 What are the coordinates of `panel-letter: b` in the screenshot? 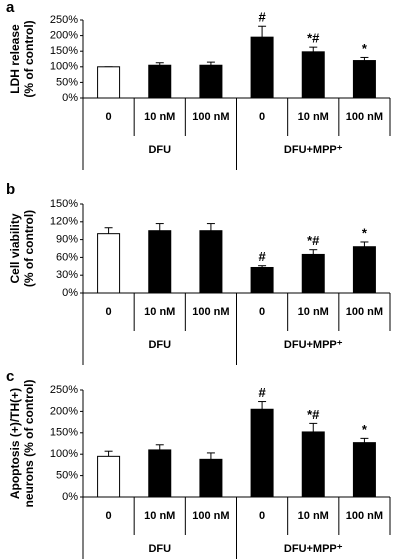 It's located at (10, 189).